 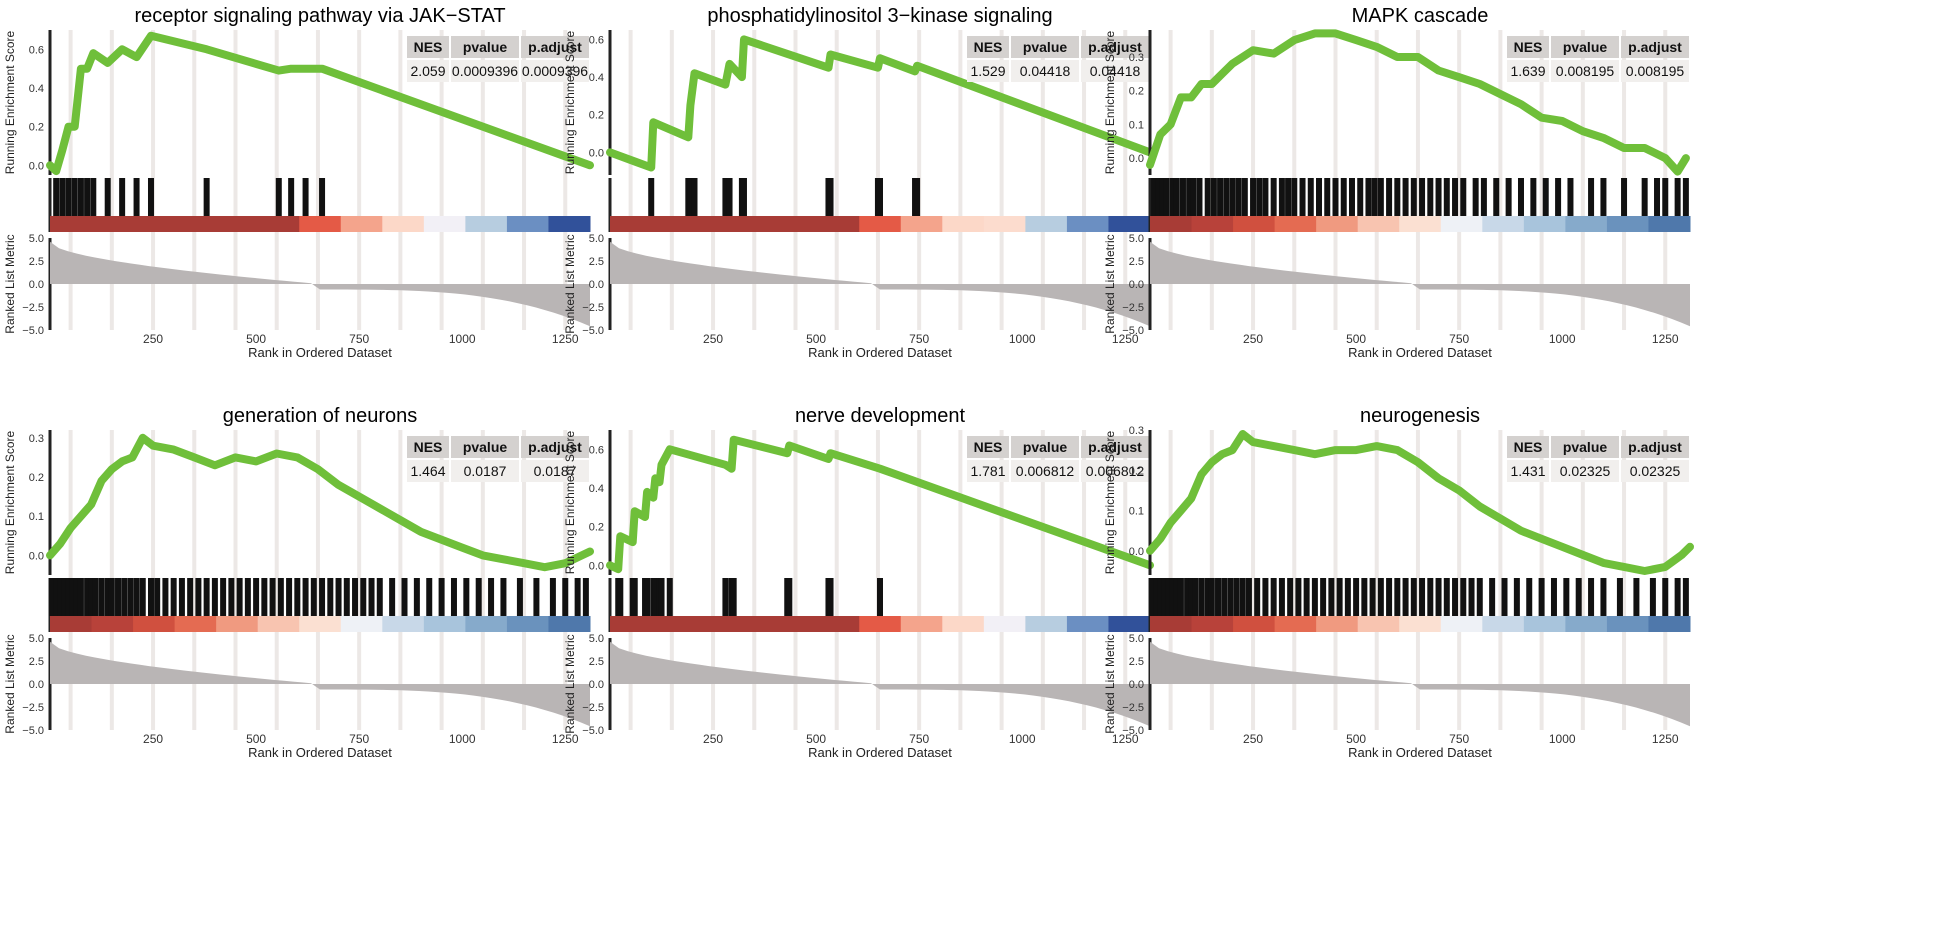 What do you see at coordinates (320, 103) in the screenshot?
I see `running-es-curve` at bounding box center [320, 103].